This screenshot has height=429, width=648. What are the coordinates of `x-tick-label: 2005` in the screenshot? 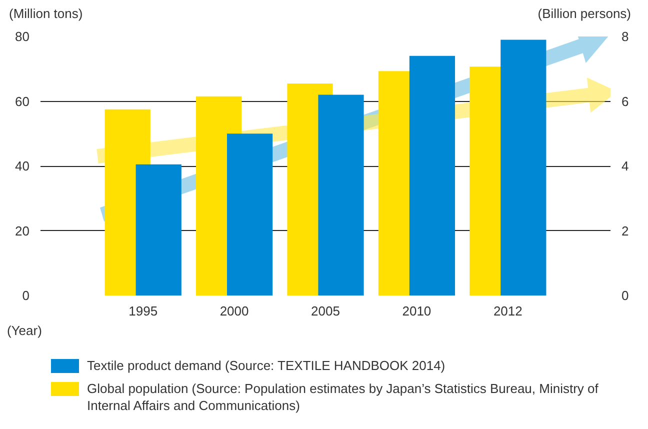 It's located at (325, 311).